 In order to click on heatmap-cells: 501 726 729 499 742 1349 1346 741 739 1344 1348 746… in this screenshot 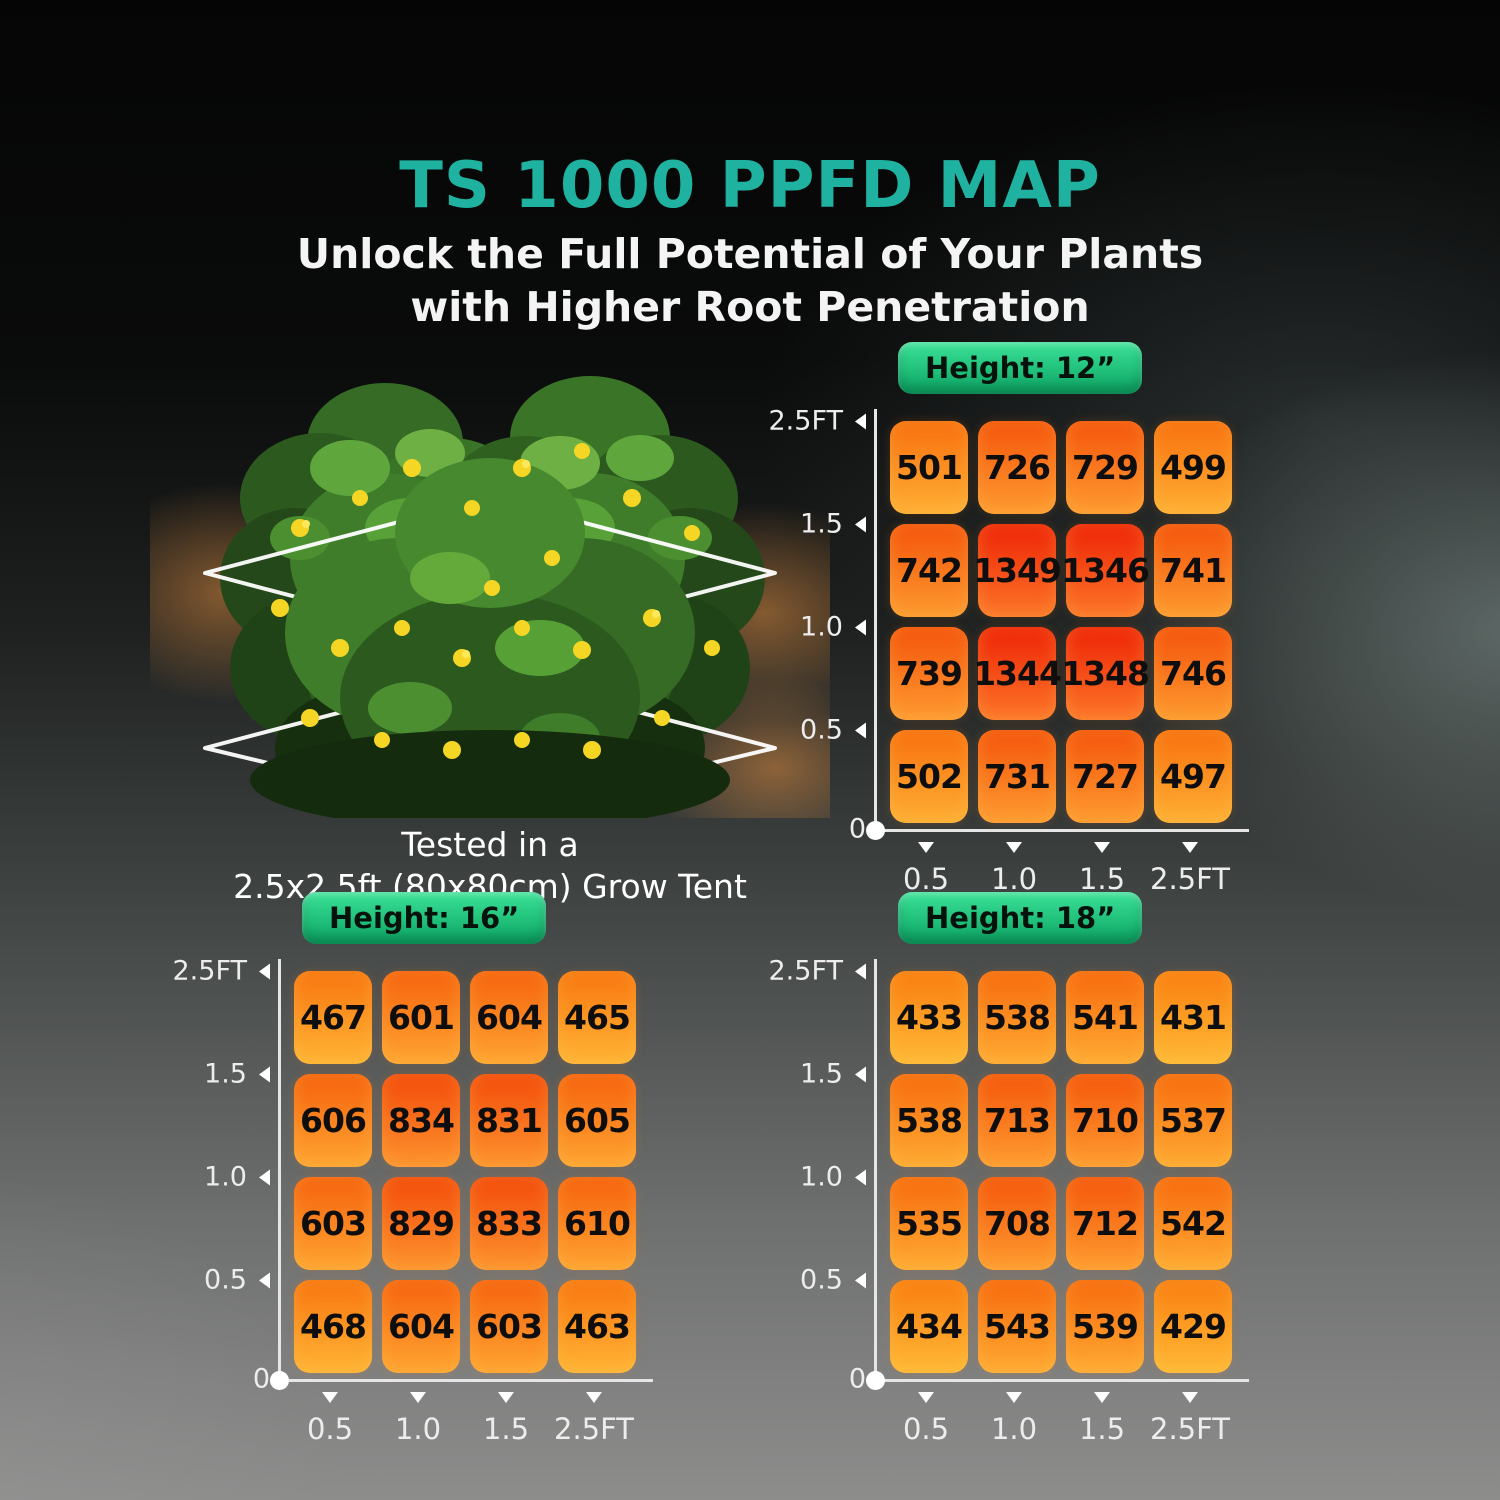, I will do `click(1061, 622)`.